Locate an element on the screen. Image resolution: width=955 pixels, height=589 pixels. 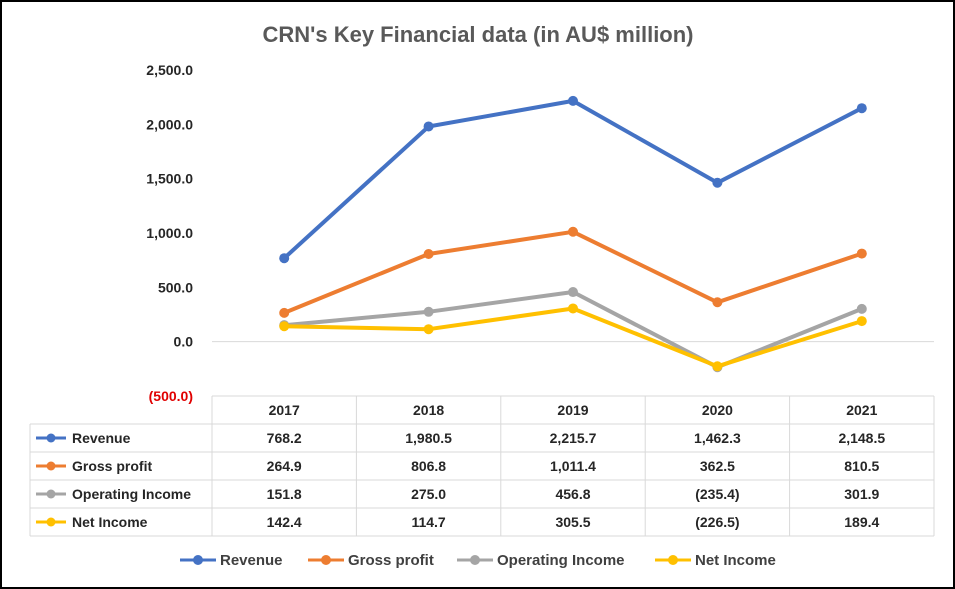
data-label: 114.7 is located at coordinates (428, 522).